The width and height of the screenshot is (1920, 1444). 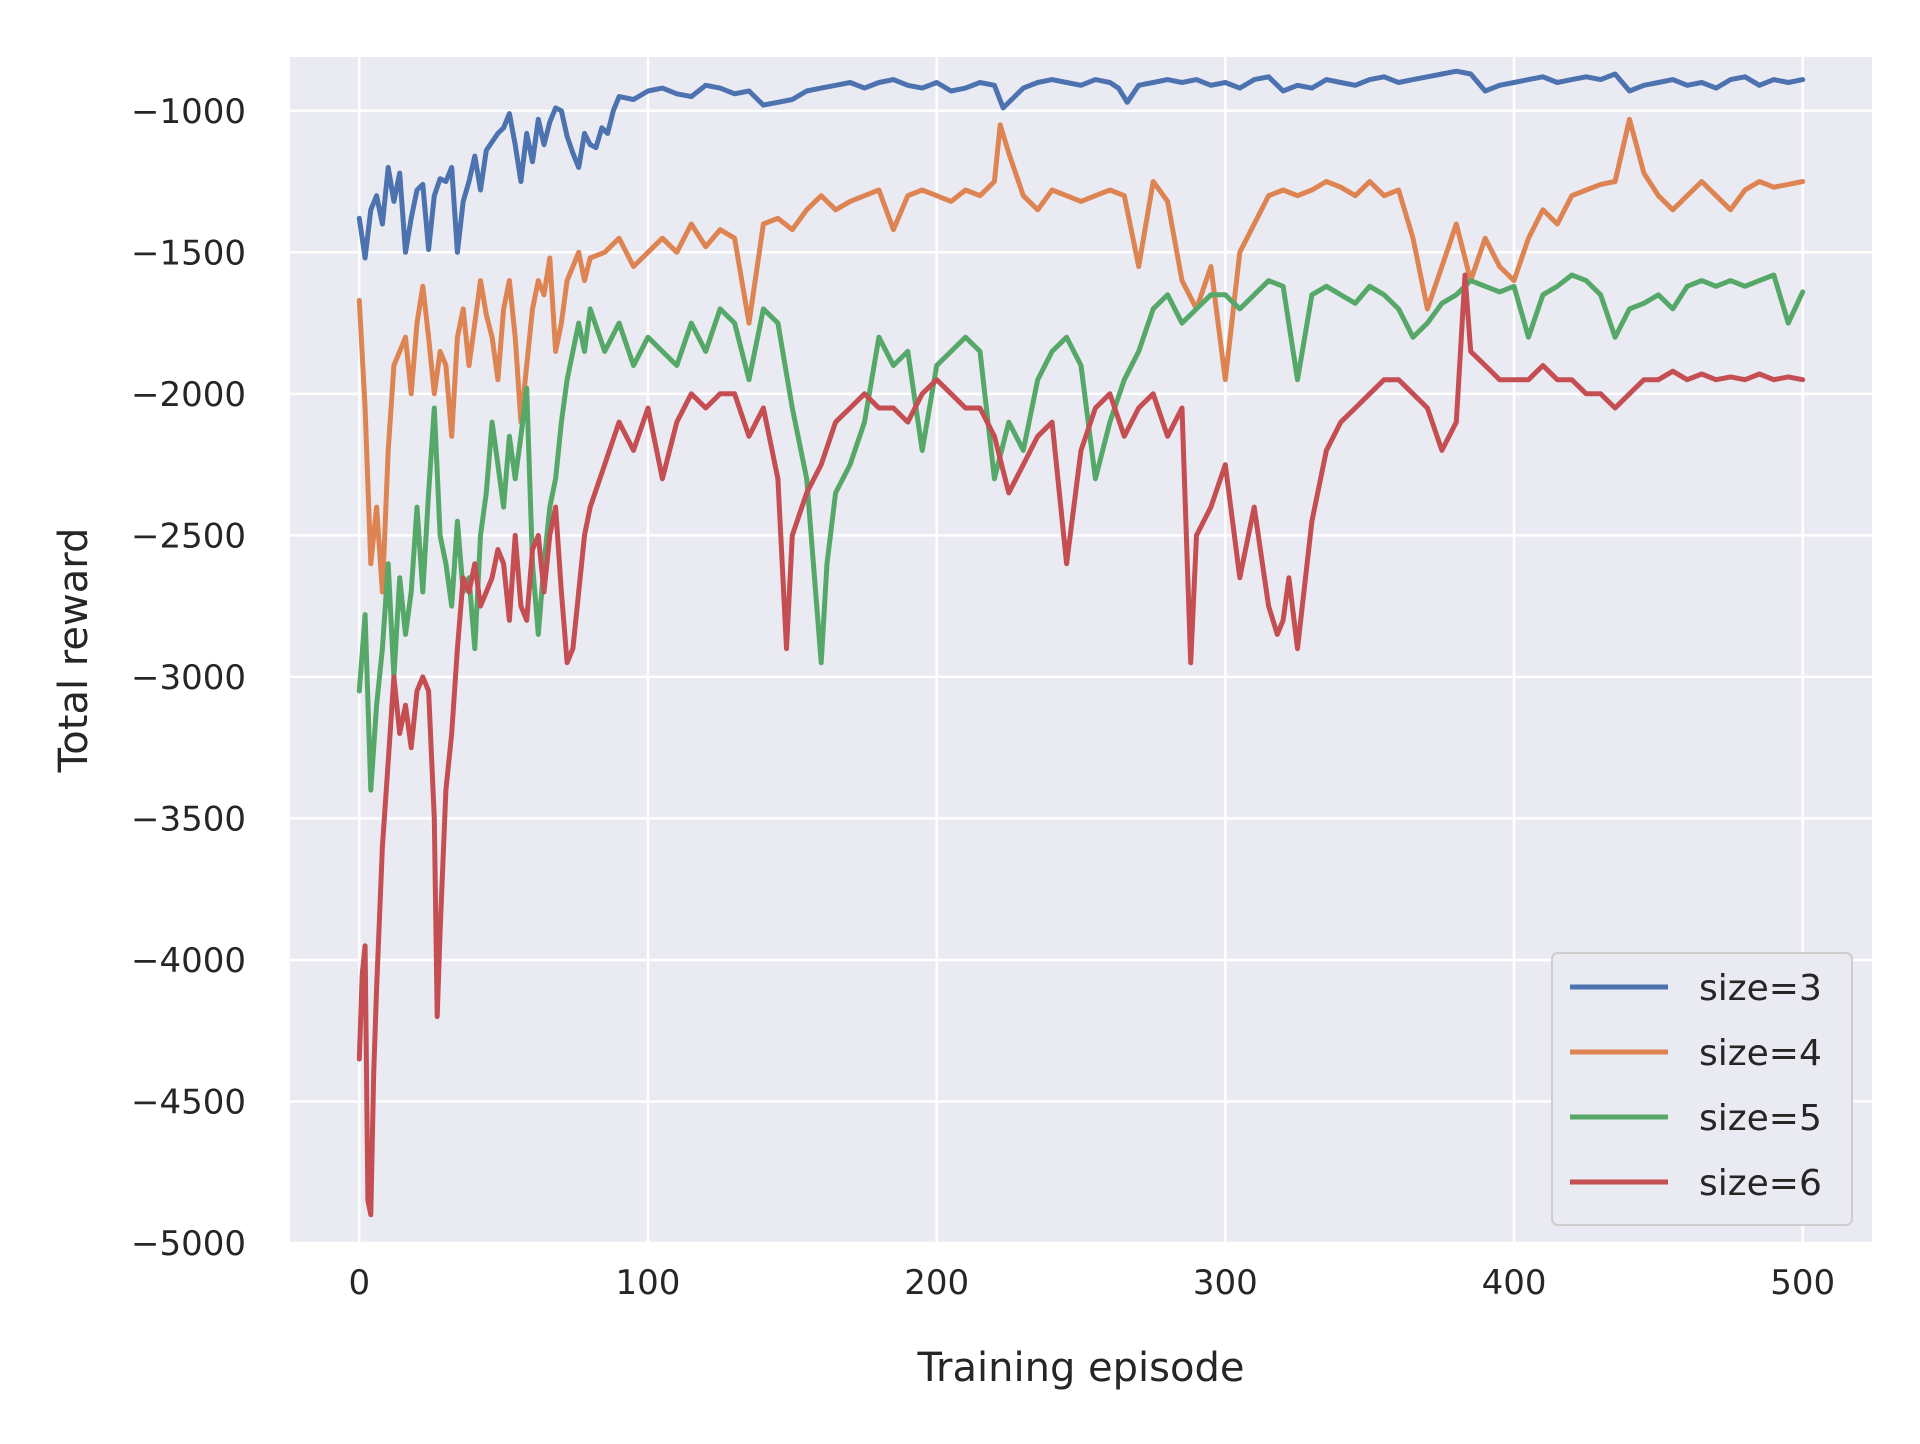 What do you see at coordinates (1802, 1283) in the screenshot?
I see `x-tick-label: 500` at bounding box center [1802, 1283].